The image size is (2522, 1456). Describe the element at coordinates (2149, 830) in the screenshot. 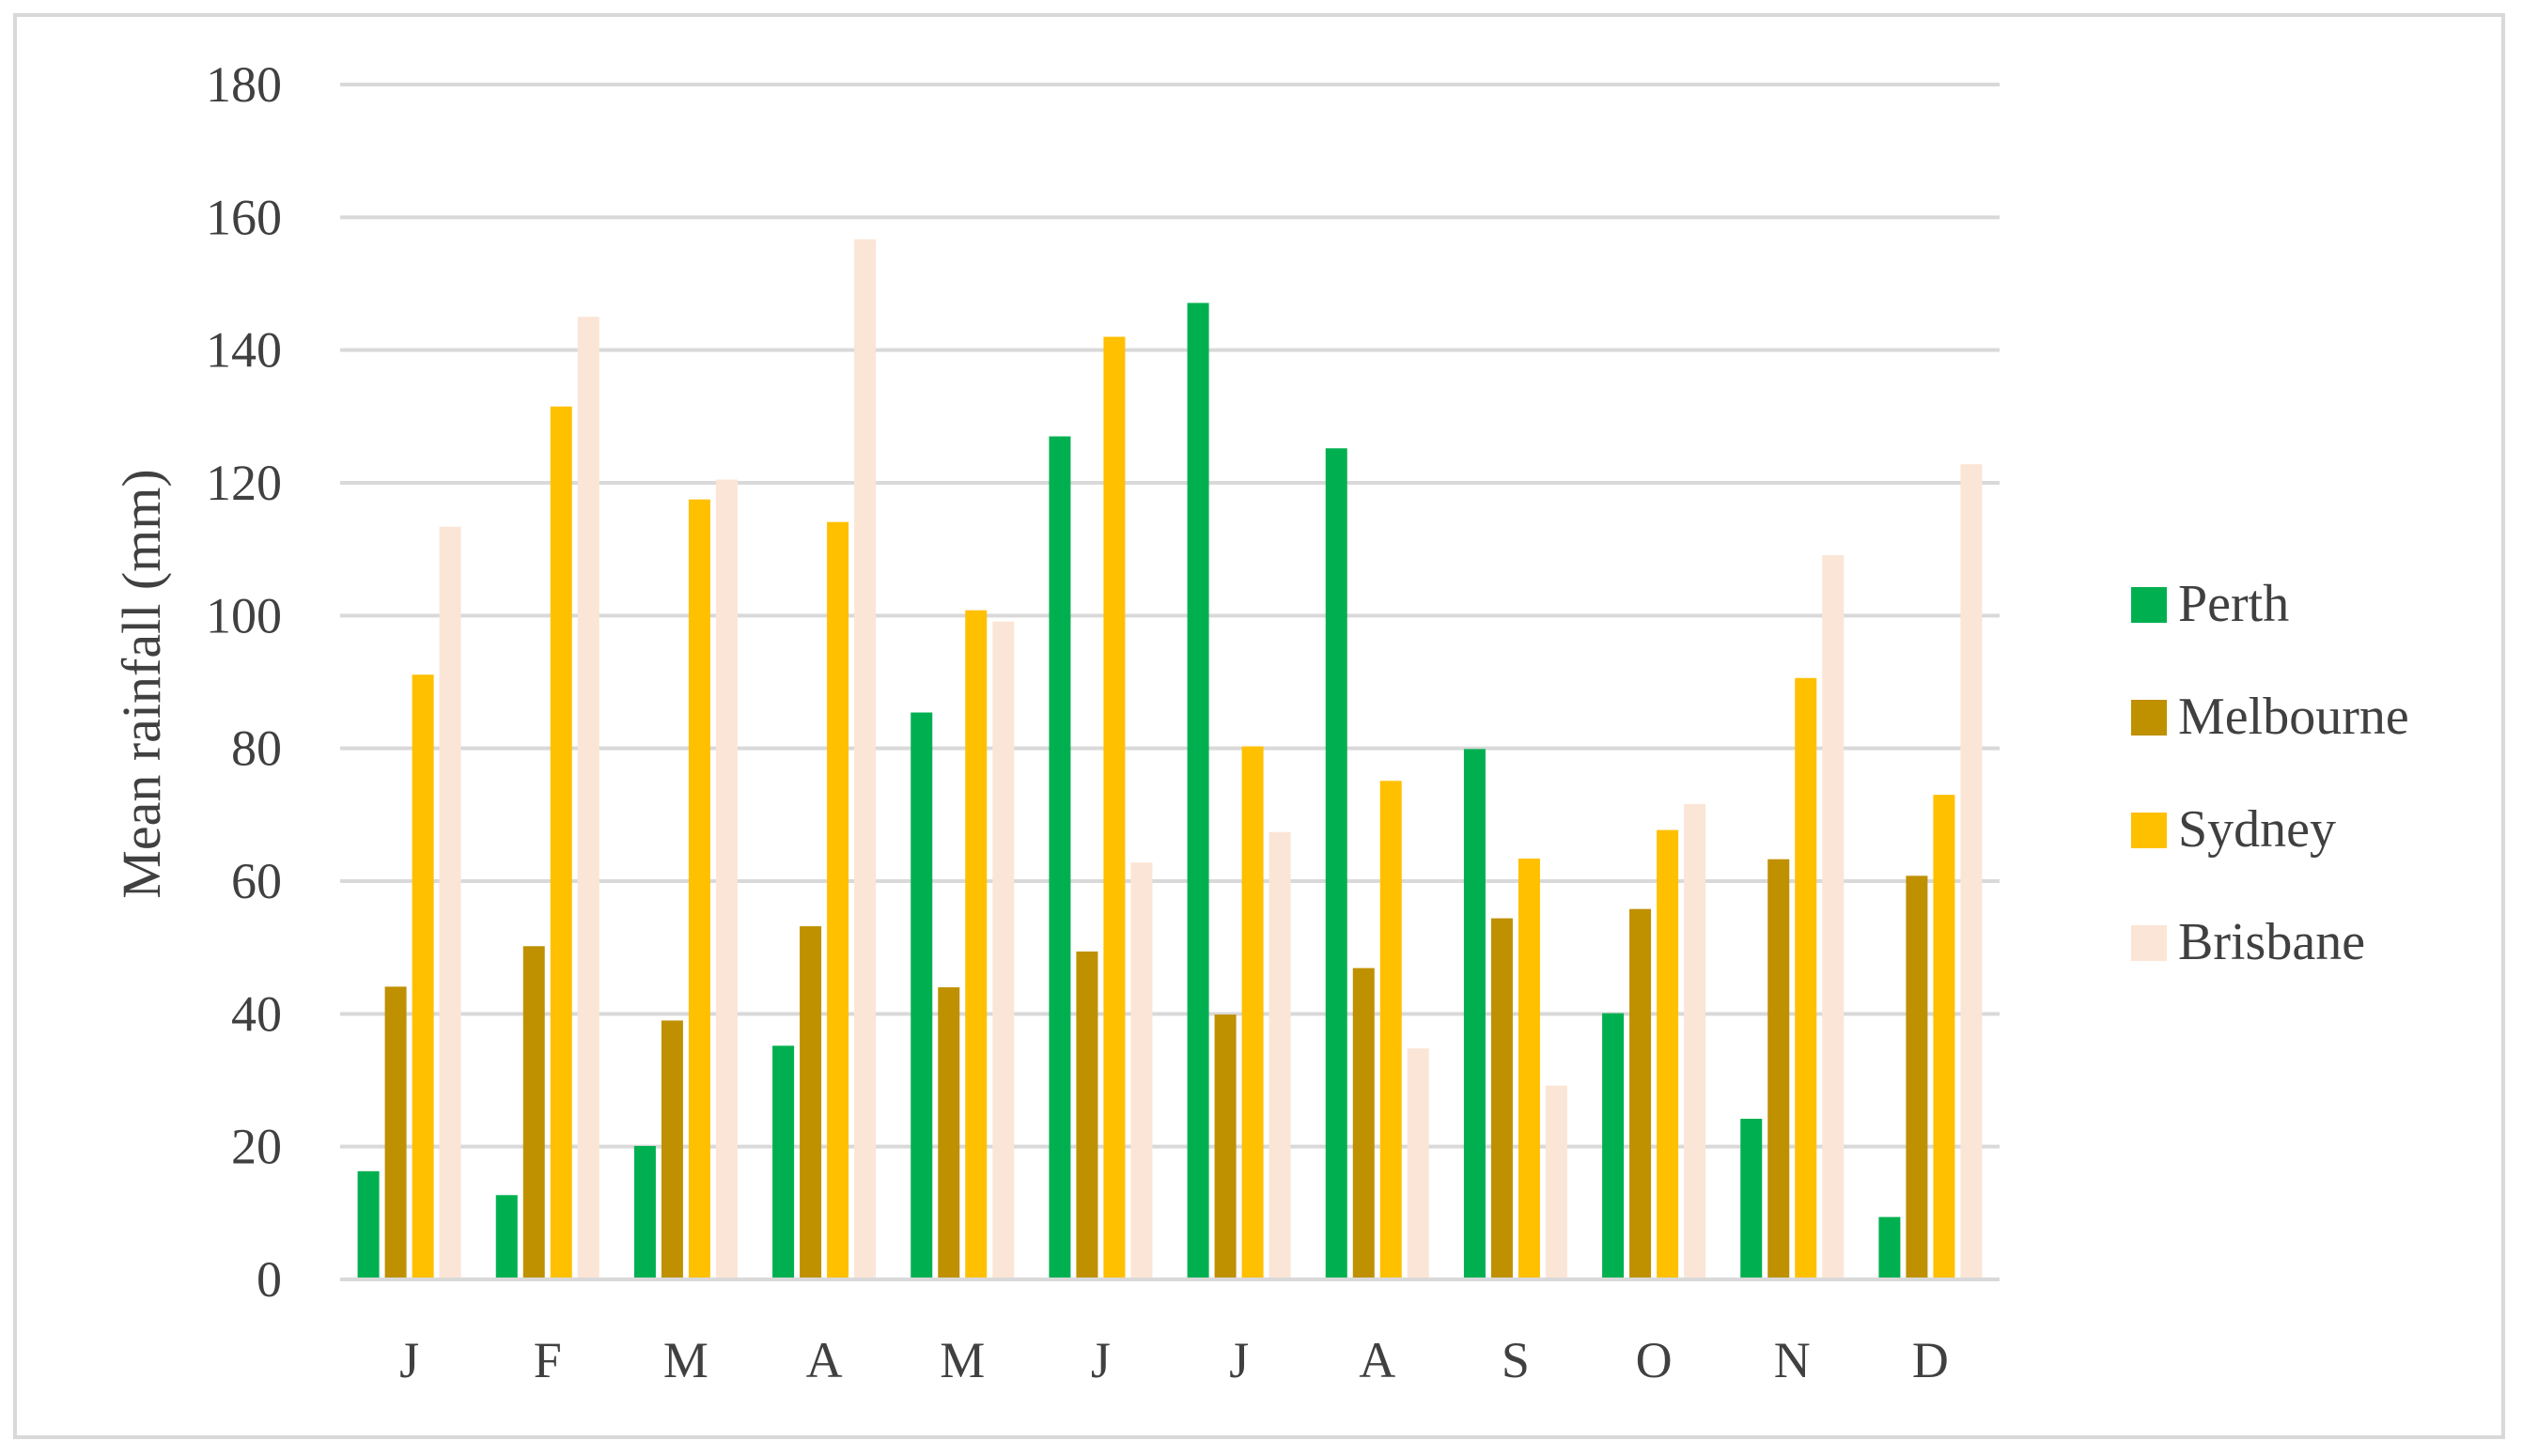

I see `legend-swatch-sydney` at that location.